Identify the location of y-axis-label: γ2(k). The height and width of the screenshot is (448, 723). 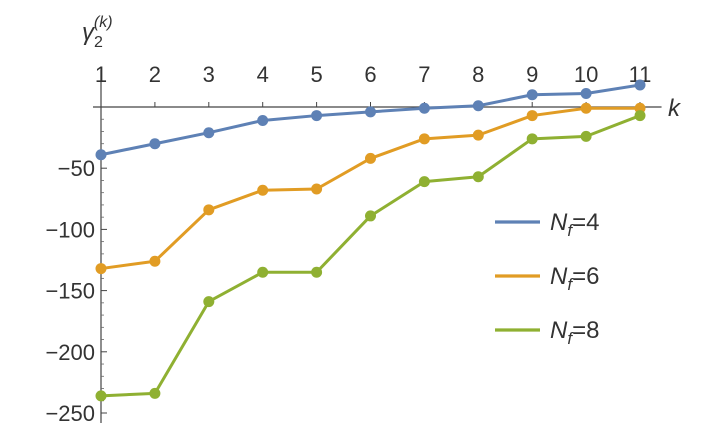
(97, 32).